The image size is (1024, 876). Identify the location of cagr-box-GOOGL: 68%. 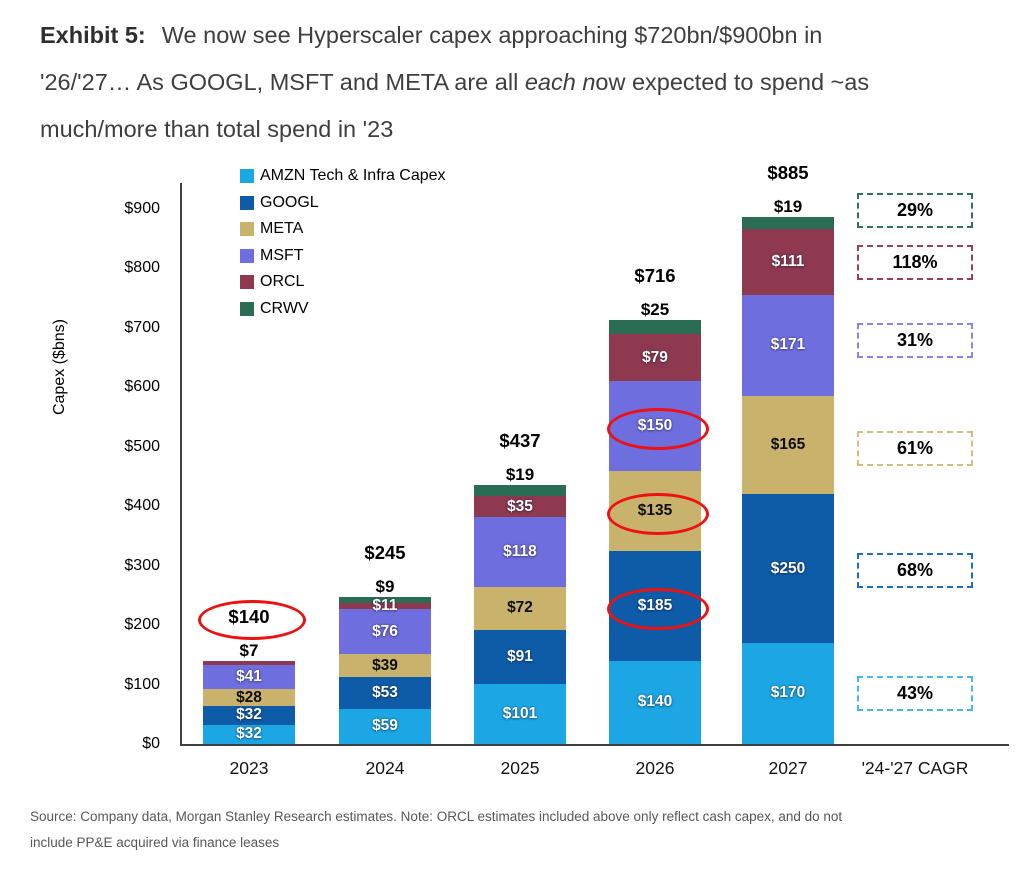
(915, 571).